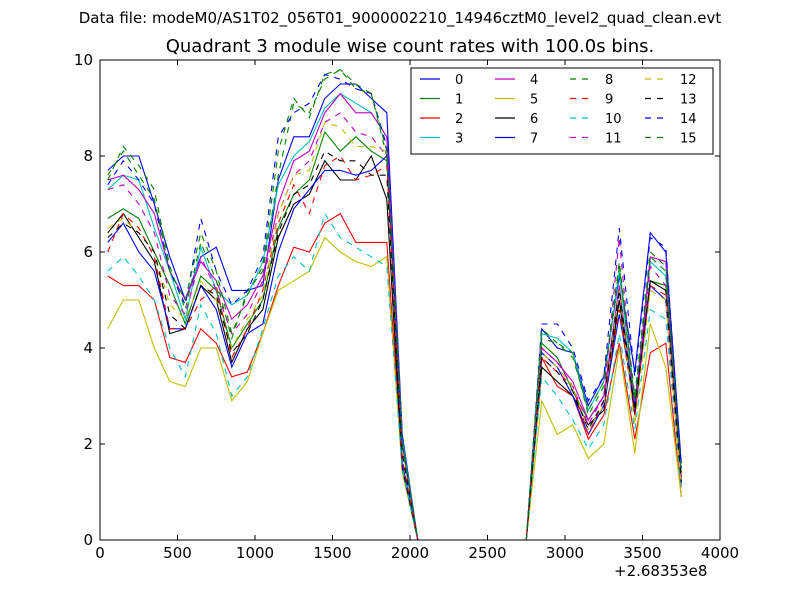 This screenshot has width=800, height=600. Describe the element at coordinates (534, 80) in the screenshot. I see `legend-label-4: 4` at that location.